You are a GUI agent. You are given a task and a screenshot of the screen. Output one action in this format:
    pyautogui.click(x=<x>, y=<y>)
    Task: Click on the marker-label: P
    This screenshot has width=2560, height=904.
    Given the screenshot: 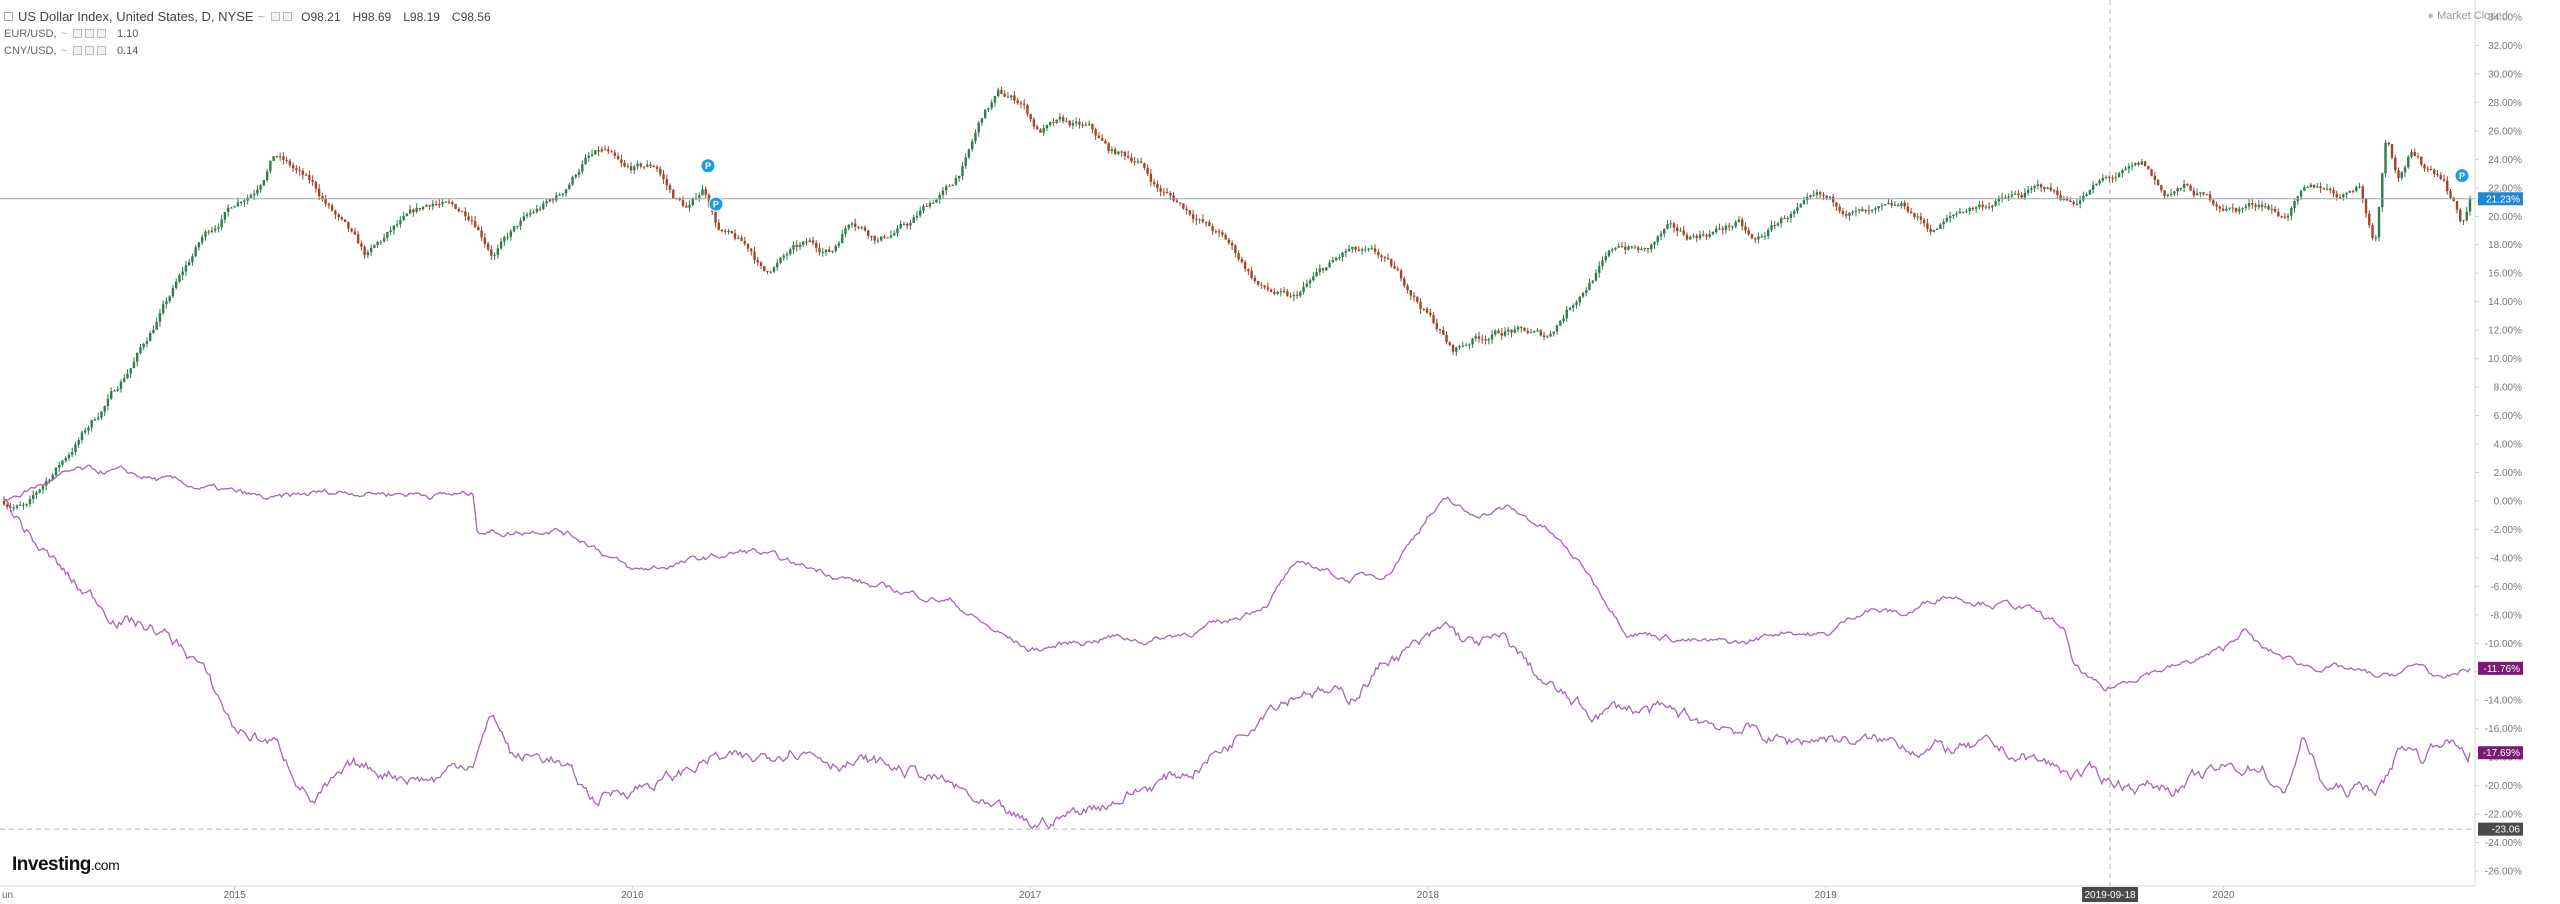 What is the action you would take?
    pyautogui.click(x=716, y=205)
    